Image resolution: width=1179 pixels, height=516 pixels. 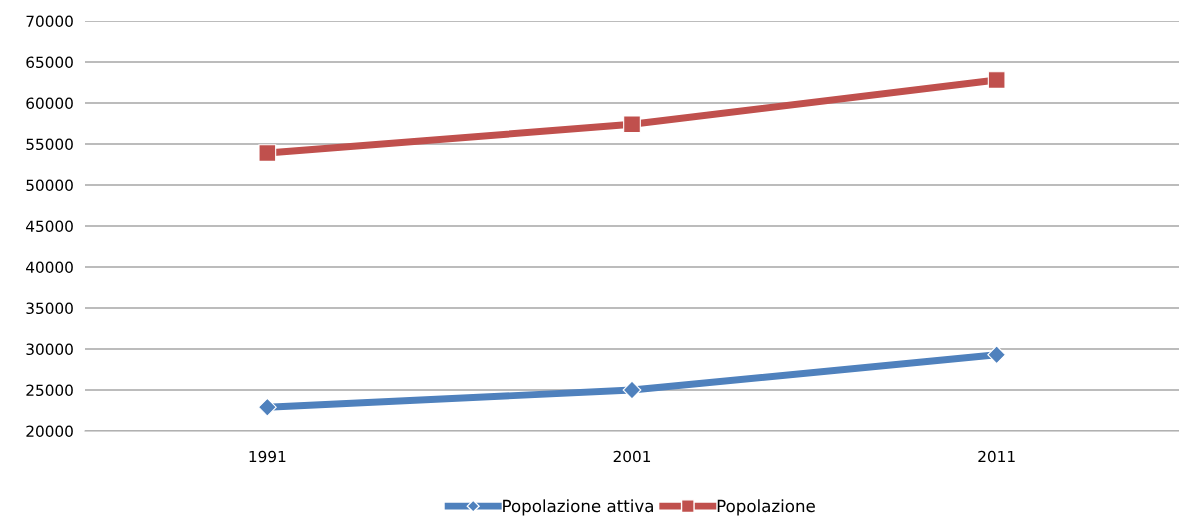 I want to click on x-tick-label: 2011, so click(x=996, y=456).